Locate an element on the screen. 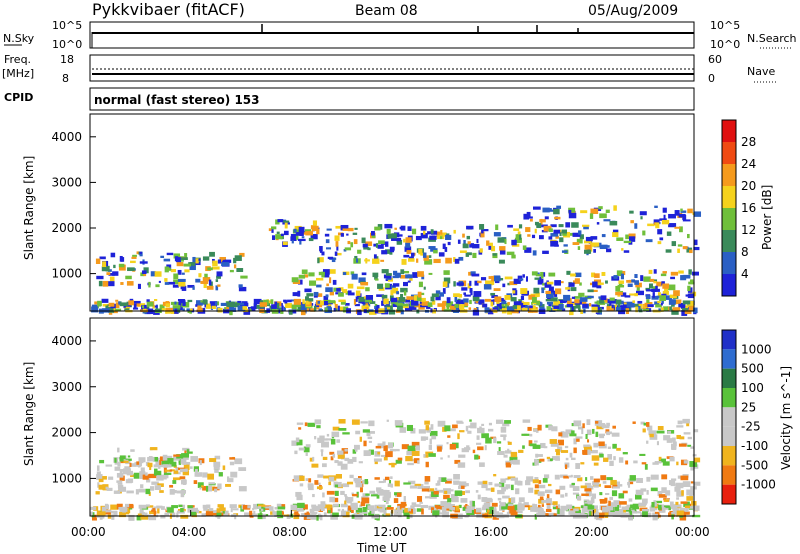  x-tick-label: 16:00 is located at coordinates (491, 532).